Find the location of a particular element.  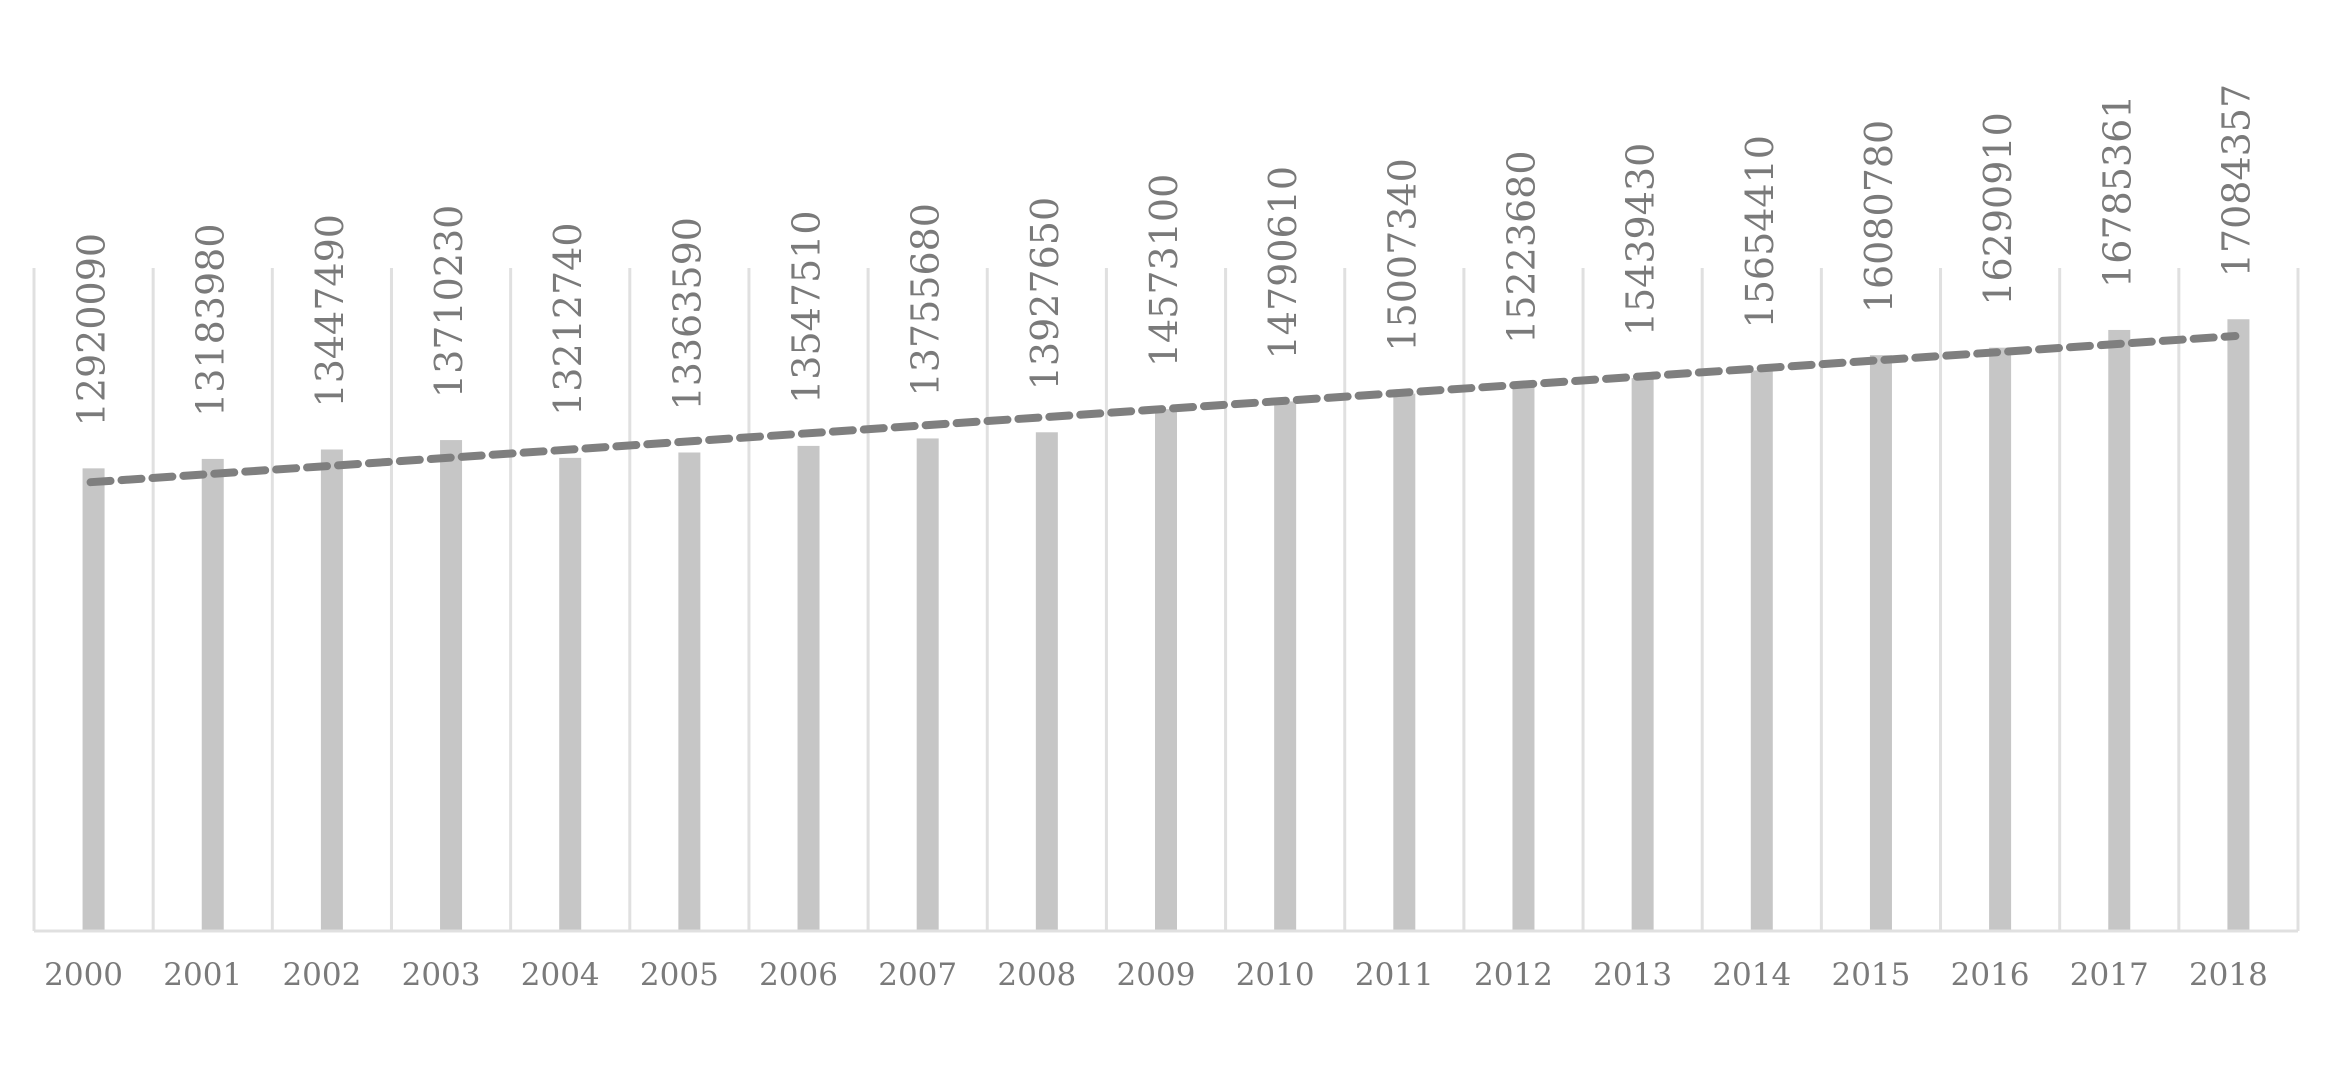

x-tick-2011: 2011 is located at coordinates (1394, 975).